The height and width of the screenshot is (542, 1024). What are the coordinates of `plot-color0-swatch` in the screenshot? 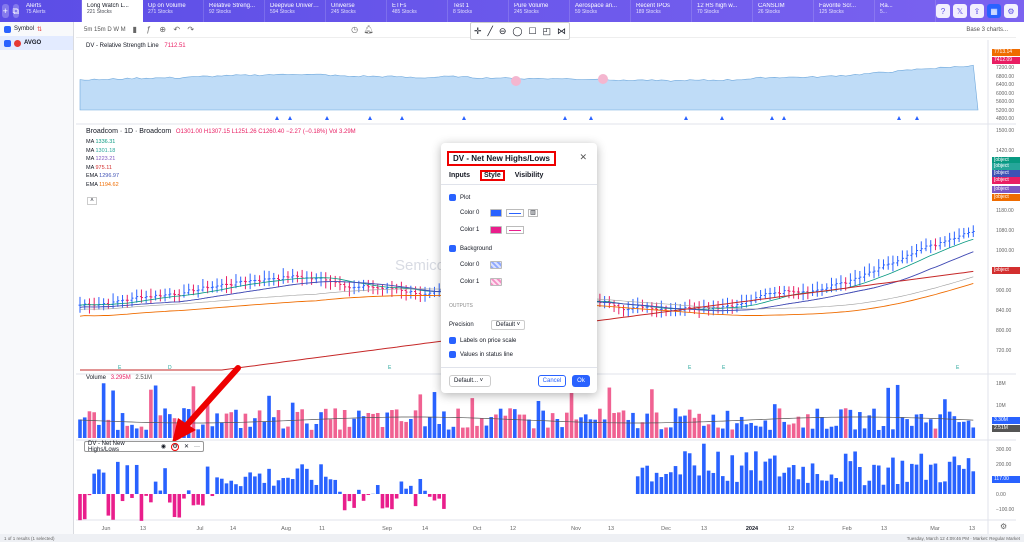 It's located at (496, 213).